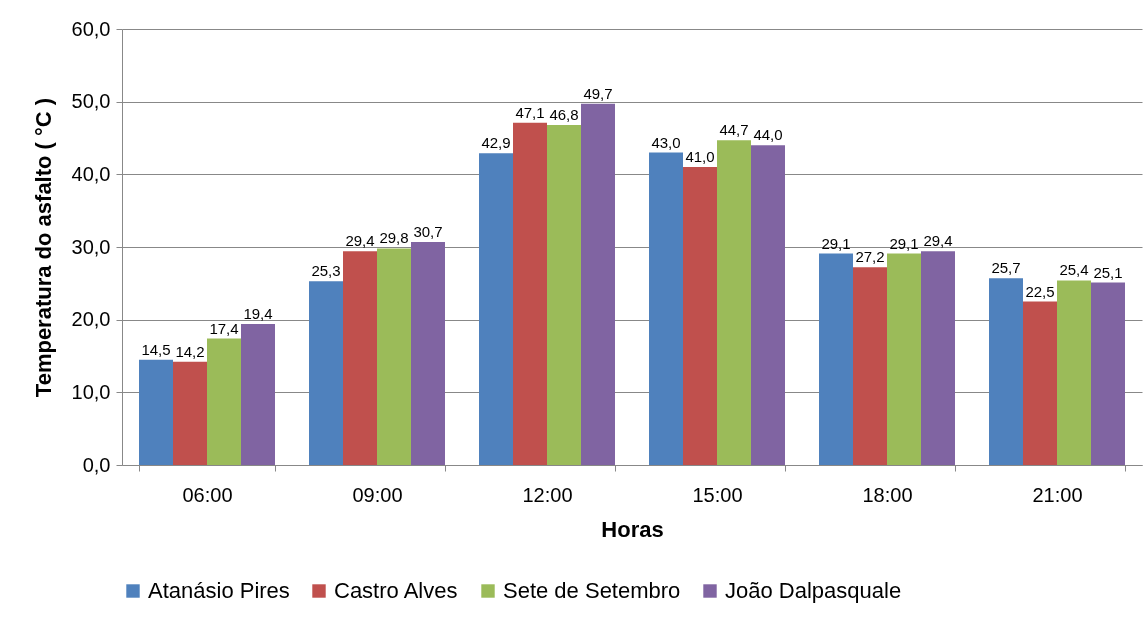 The width and height of the screenshot is (1144, 617). I want to click on data-label: 46,8, so click(564, 114).